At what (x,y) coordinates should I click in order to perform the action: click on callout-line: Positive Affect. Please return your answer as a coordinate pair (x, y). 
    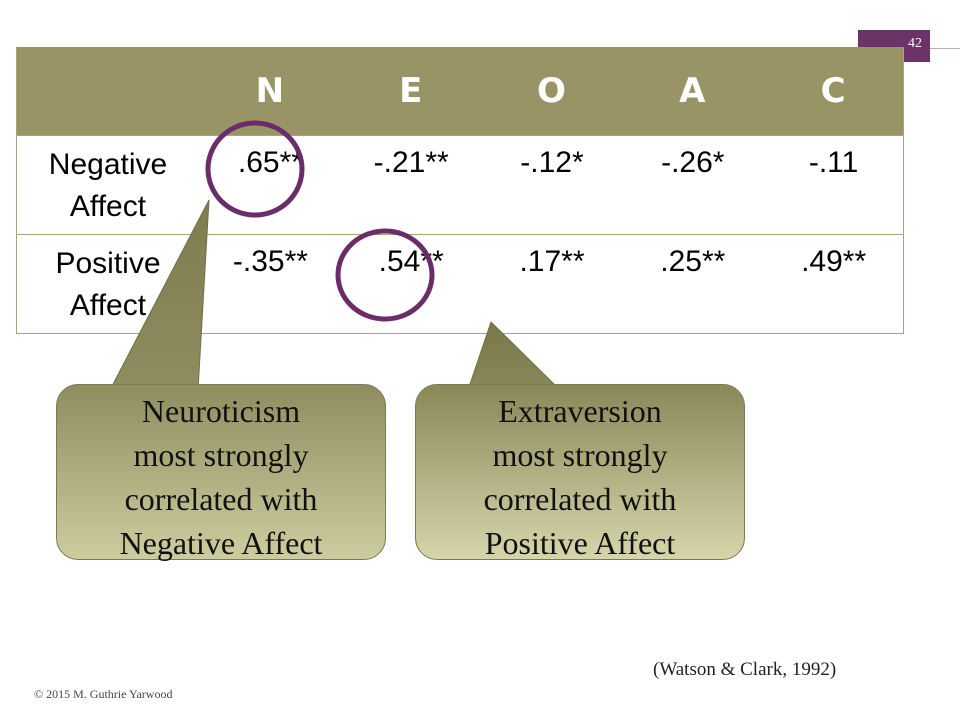
    Looking at the image, I should click on (580, 543).